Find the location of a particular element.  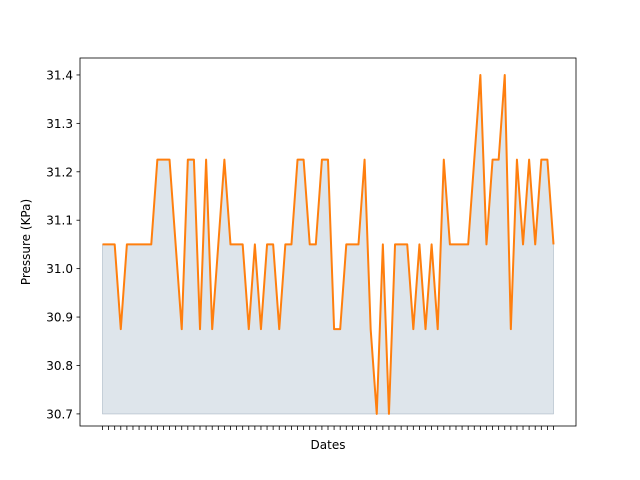

y-axis-ticks: 30.7 30.8 30.9 31.0 31.1 31.2 31.3 31.4 is located at coordinates (63, 244).